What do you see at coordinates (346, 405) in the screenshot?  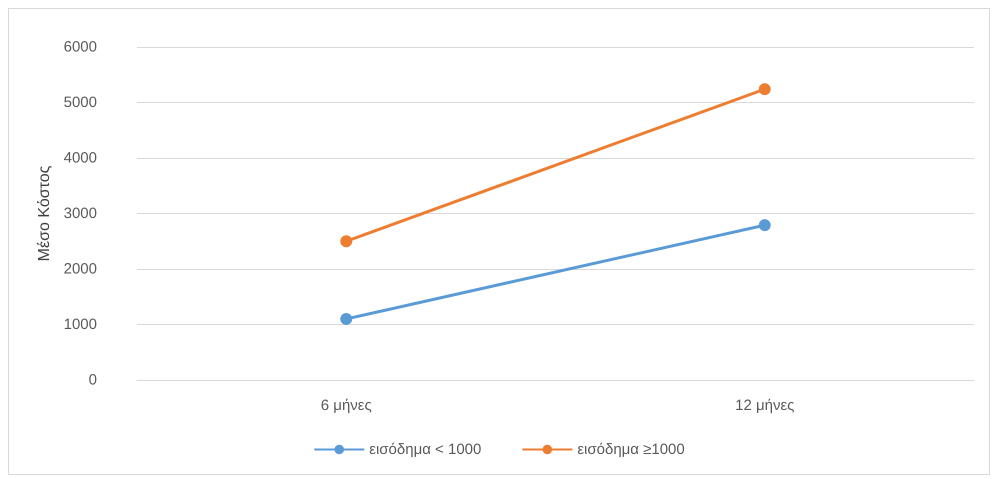 I see `x-tick-label: 6 μήνες` at bounding box center [346, 405].